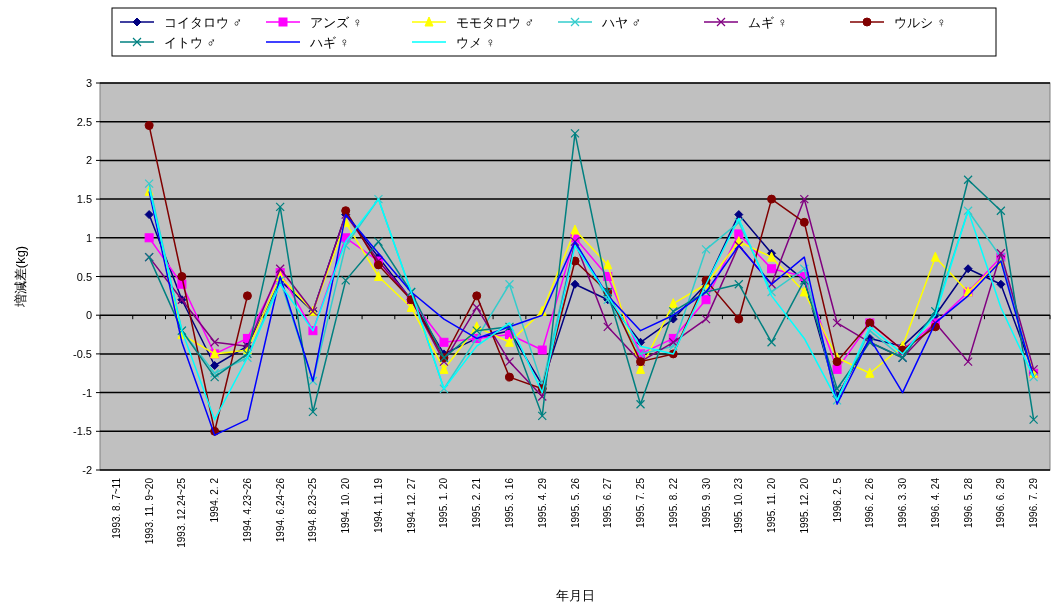 The width and height of the screenshot is (1058, 611). Describe the element at coordinates (870, 503) in the screenshot. I see `x-tick-label: 1996. 2. 26` at that location.